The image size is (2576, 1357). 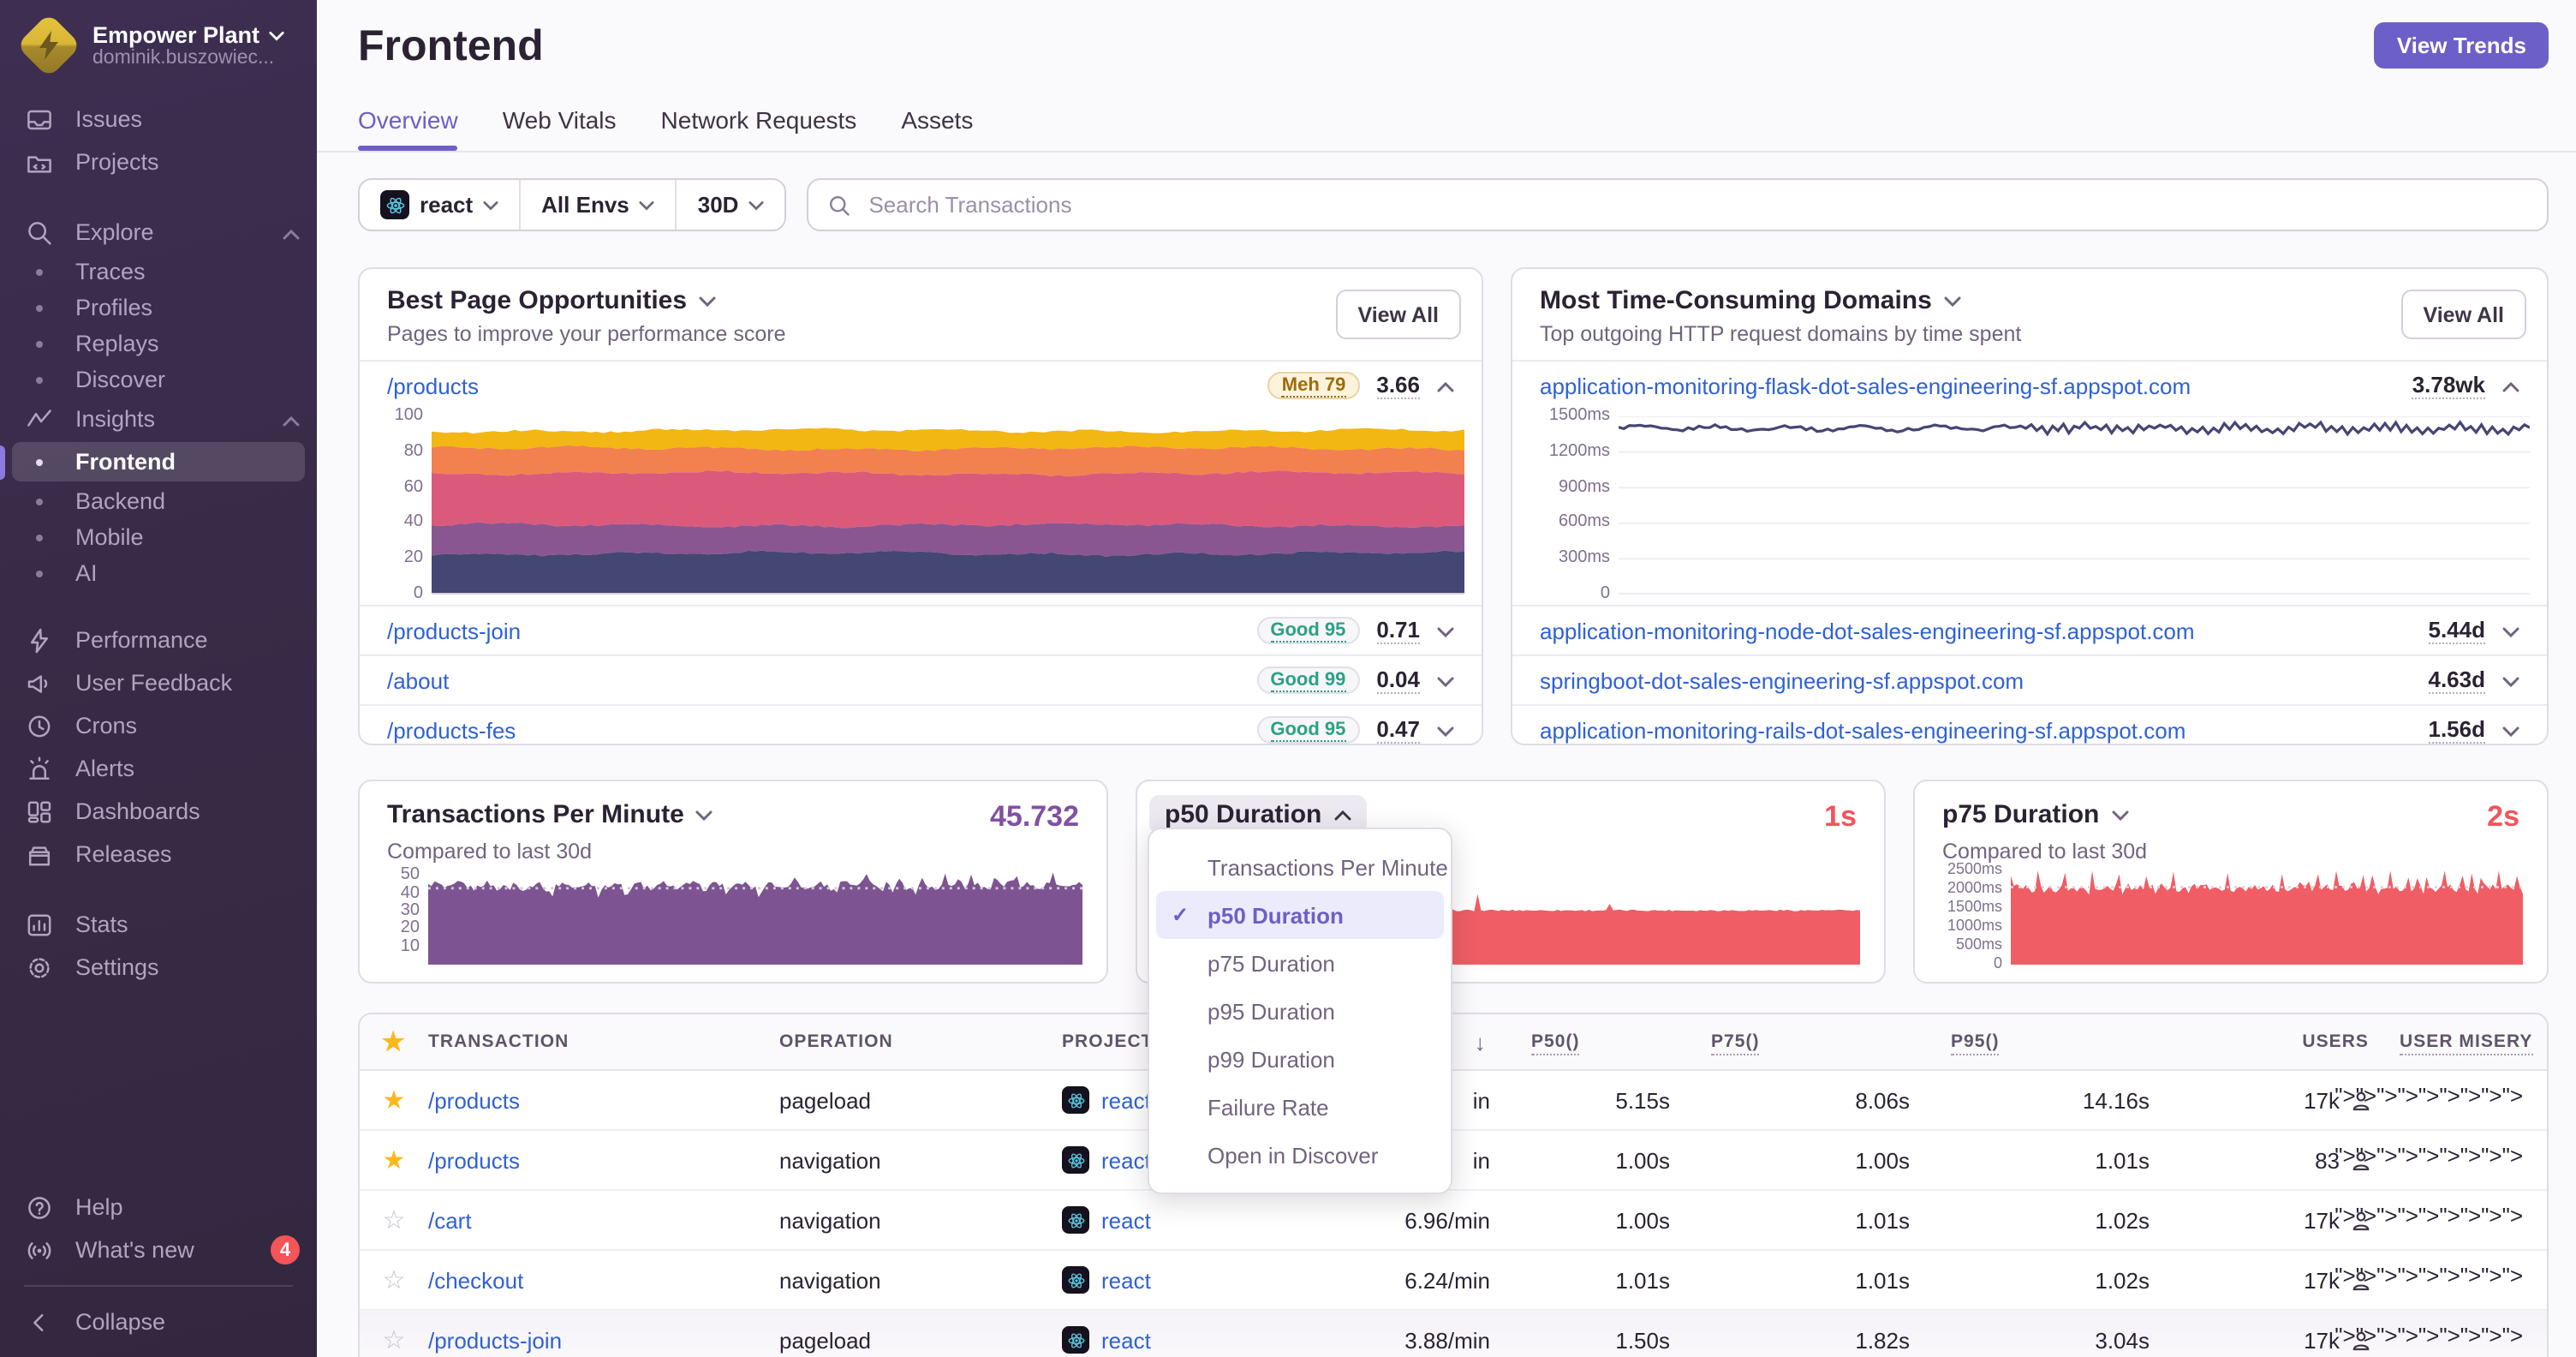 What do you see at coordinates (1790, 1043) in the screenshot?
I see `column-header-p75: P75()` at bounding box center [1790, 1043].